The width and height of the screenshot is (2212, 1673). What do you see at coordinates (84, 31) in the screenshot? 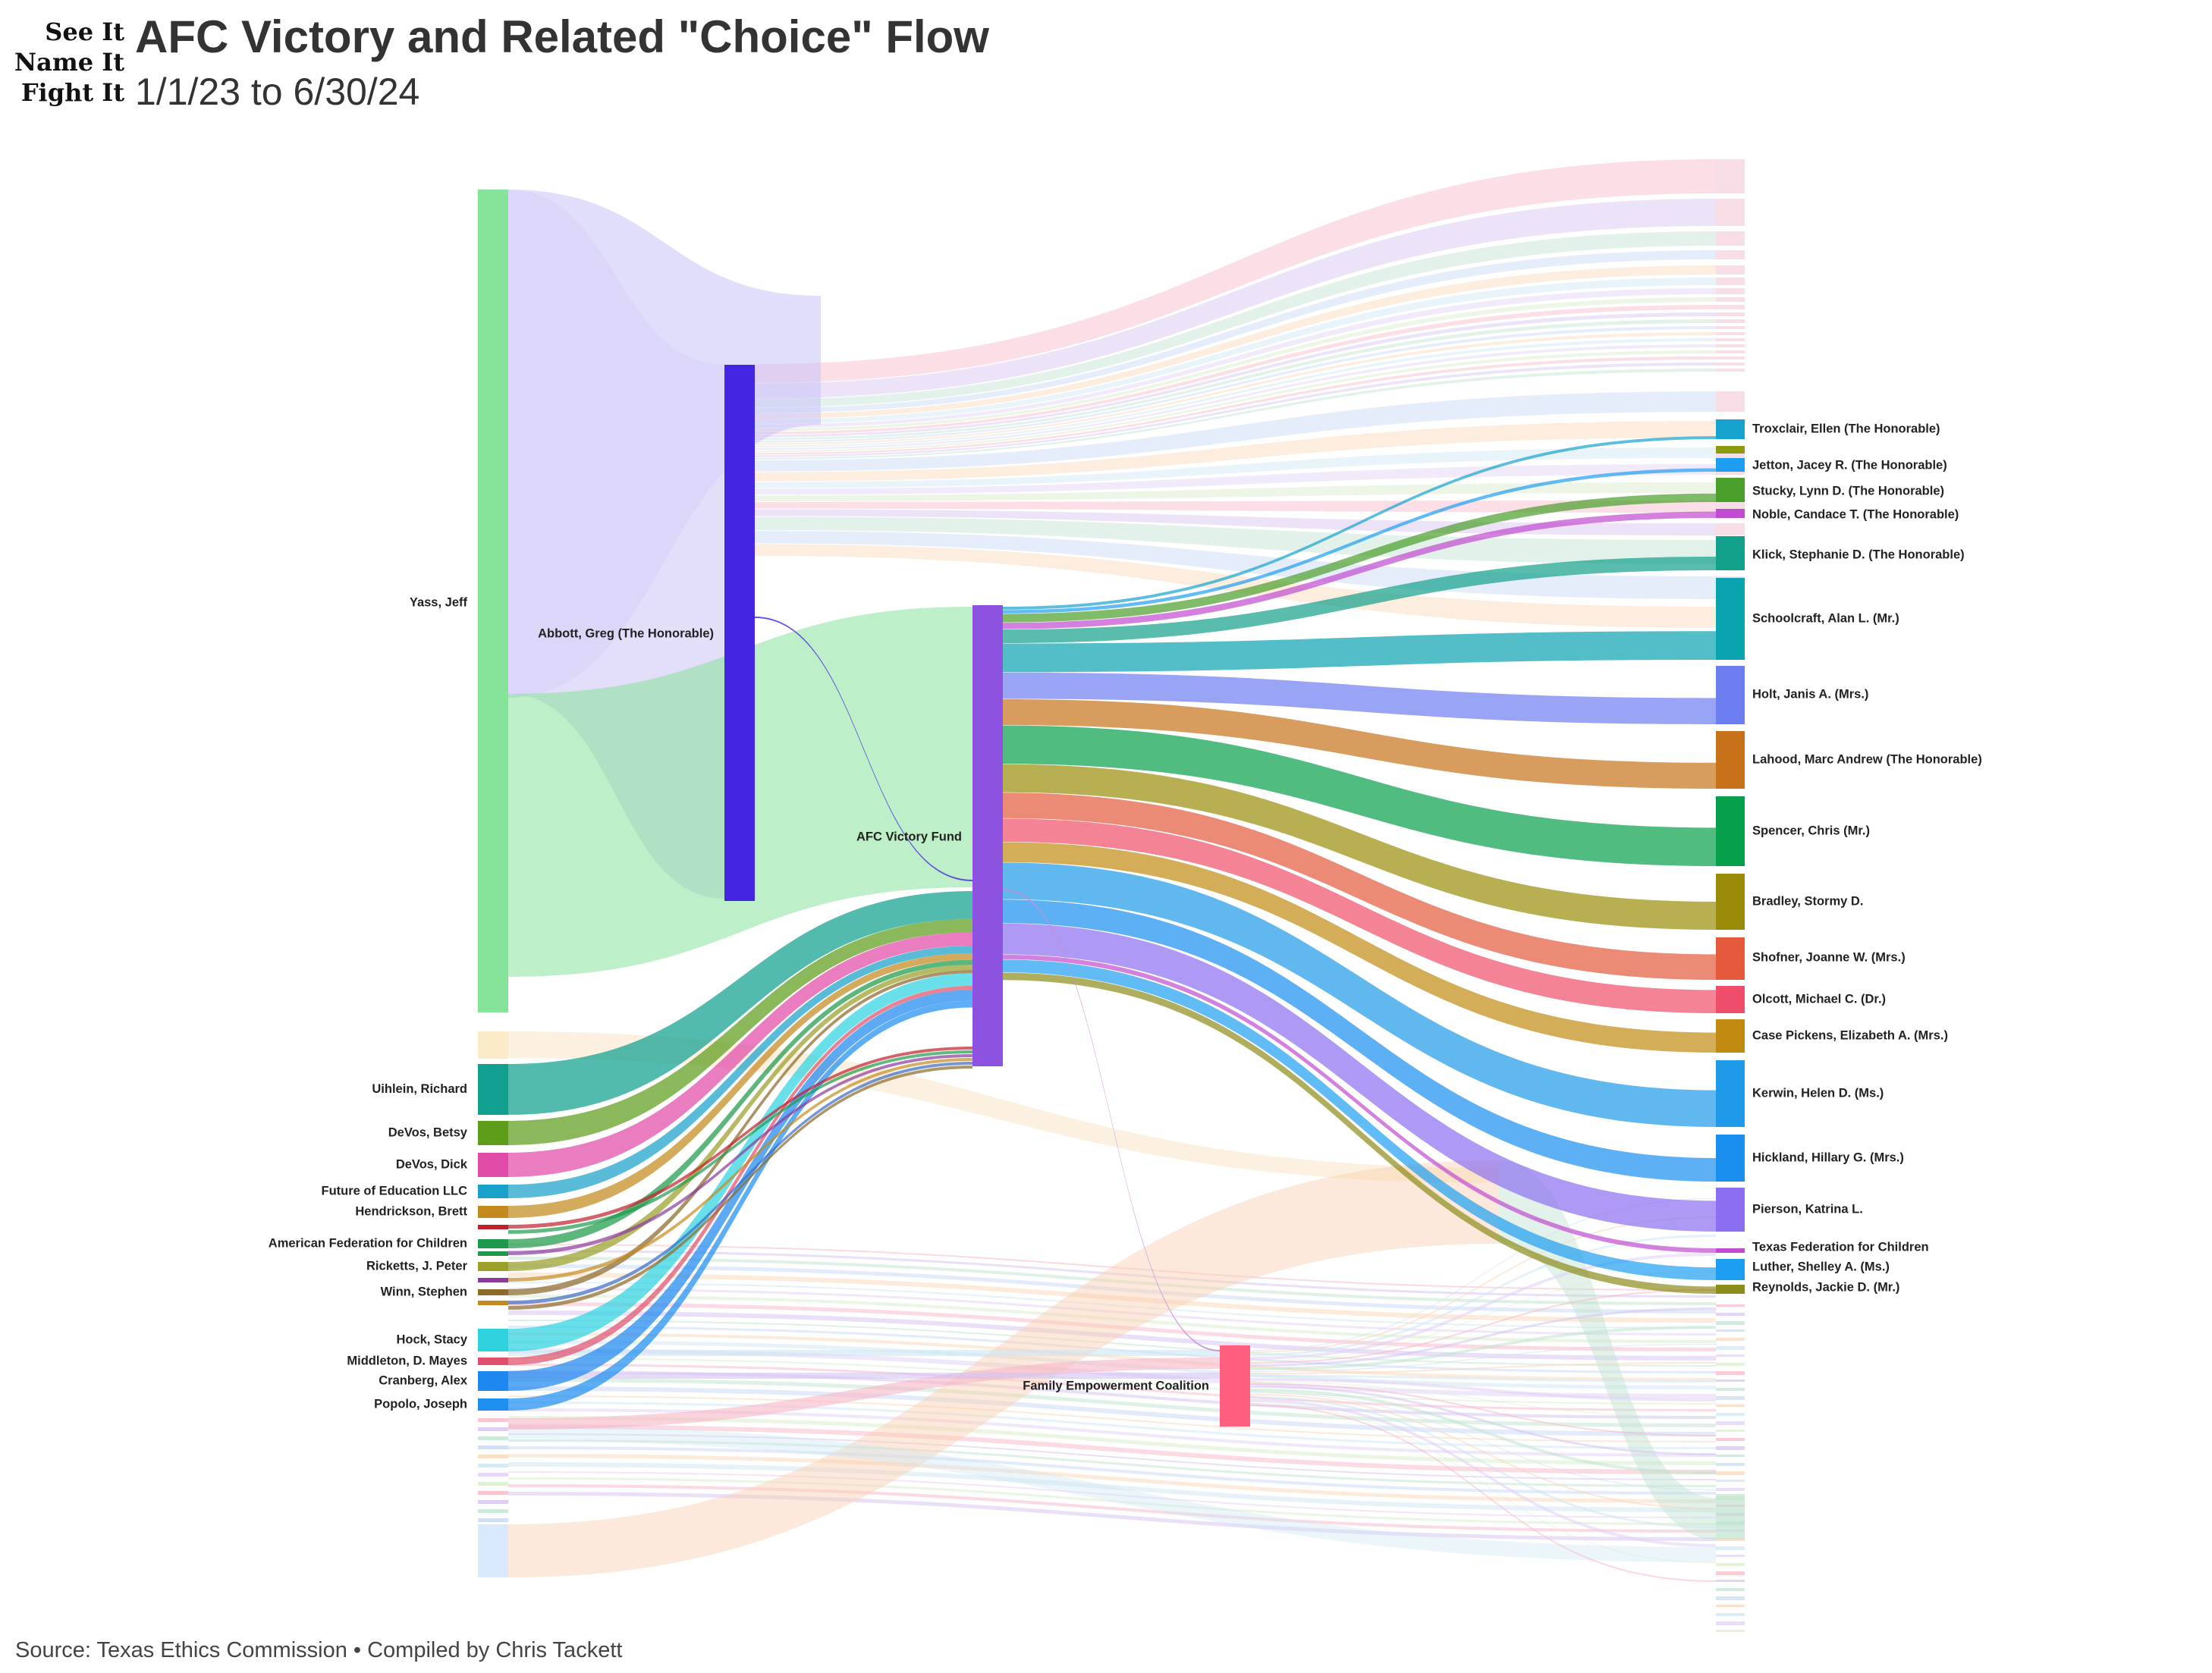
I see `logo-line: See It` at bounding box center [84, 31].